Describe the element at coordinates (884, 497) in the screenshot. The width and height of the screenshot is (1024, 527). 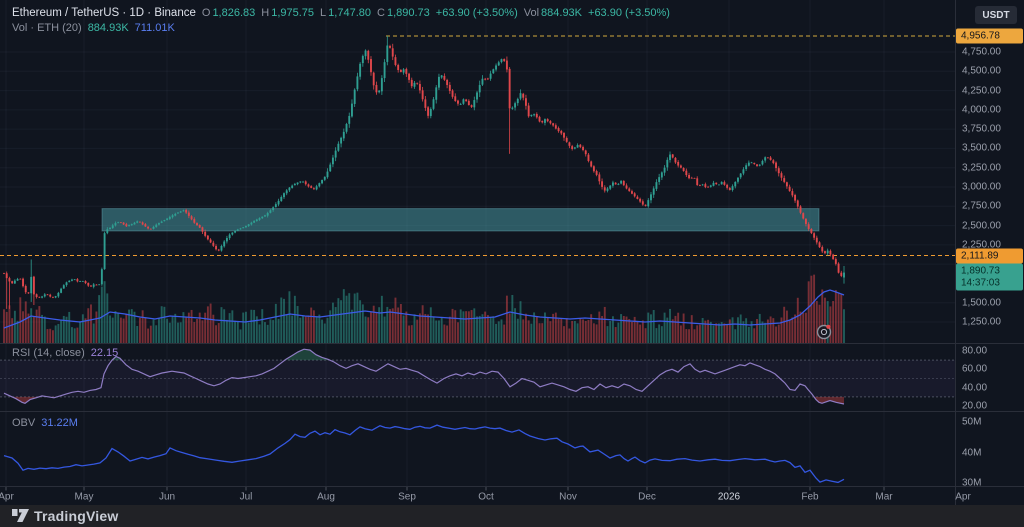
I see `time-axis-label: Mar` at that location.